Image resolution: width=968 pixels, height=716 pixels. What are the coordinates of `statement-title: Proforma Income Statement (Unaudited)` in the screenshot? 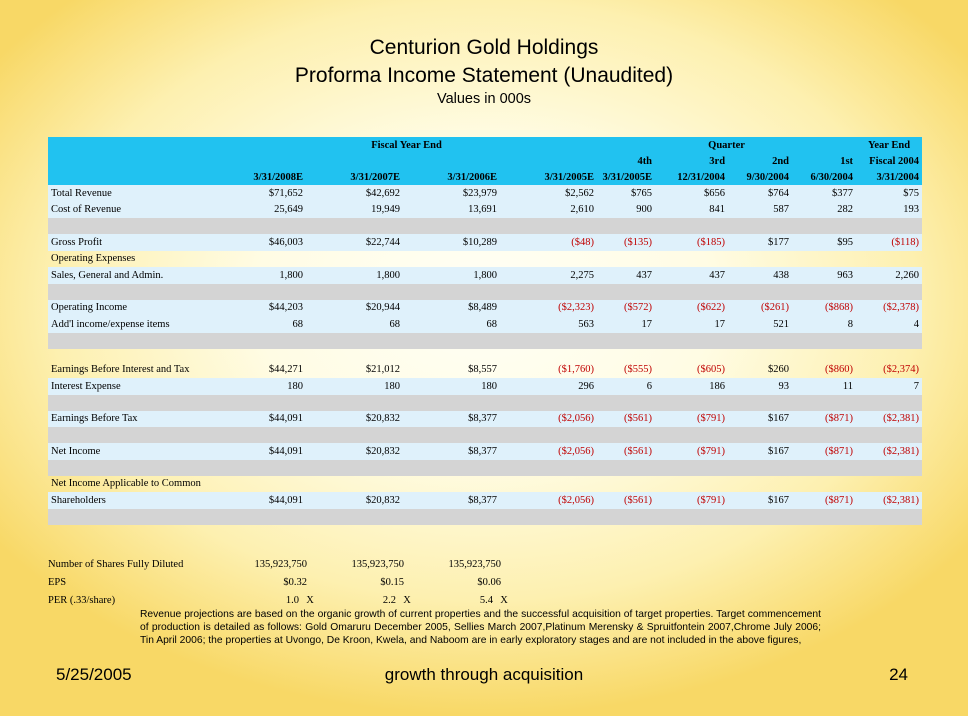 It's located at (484, 75).